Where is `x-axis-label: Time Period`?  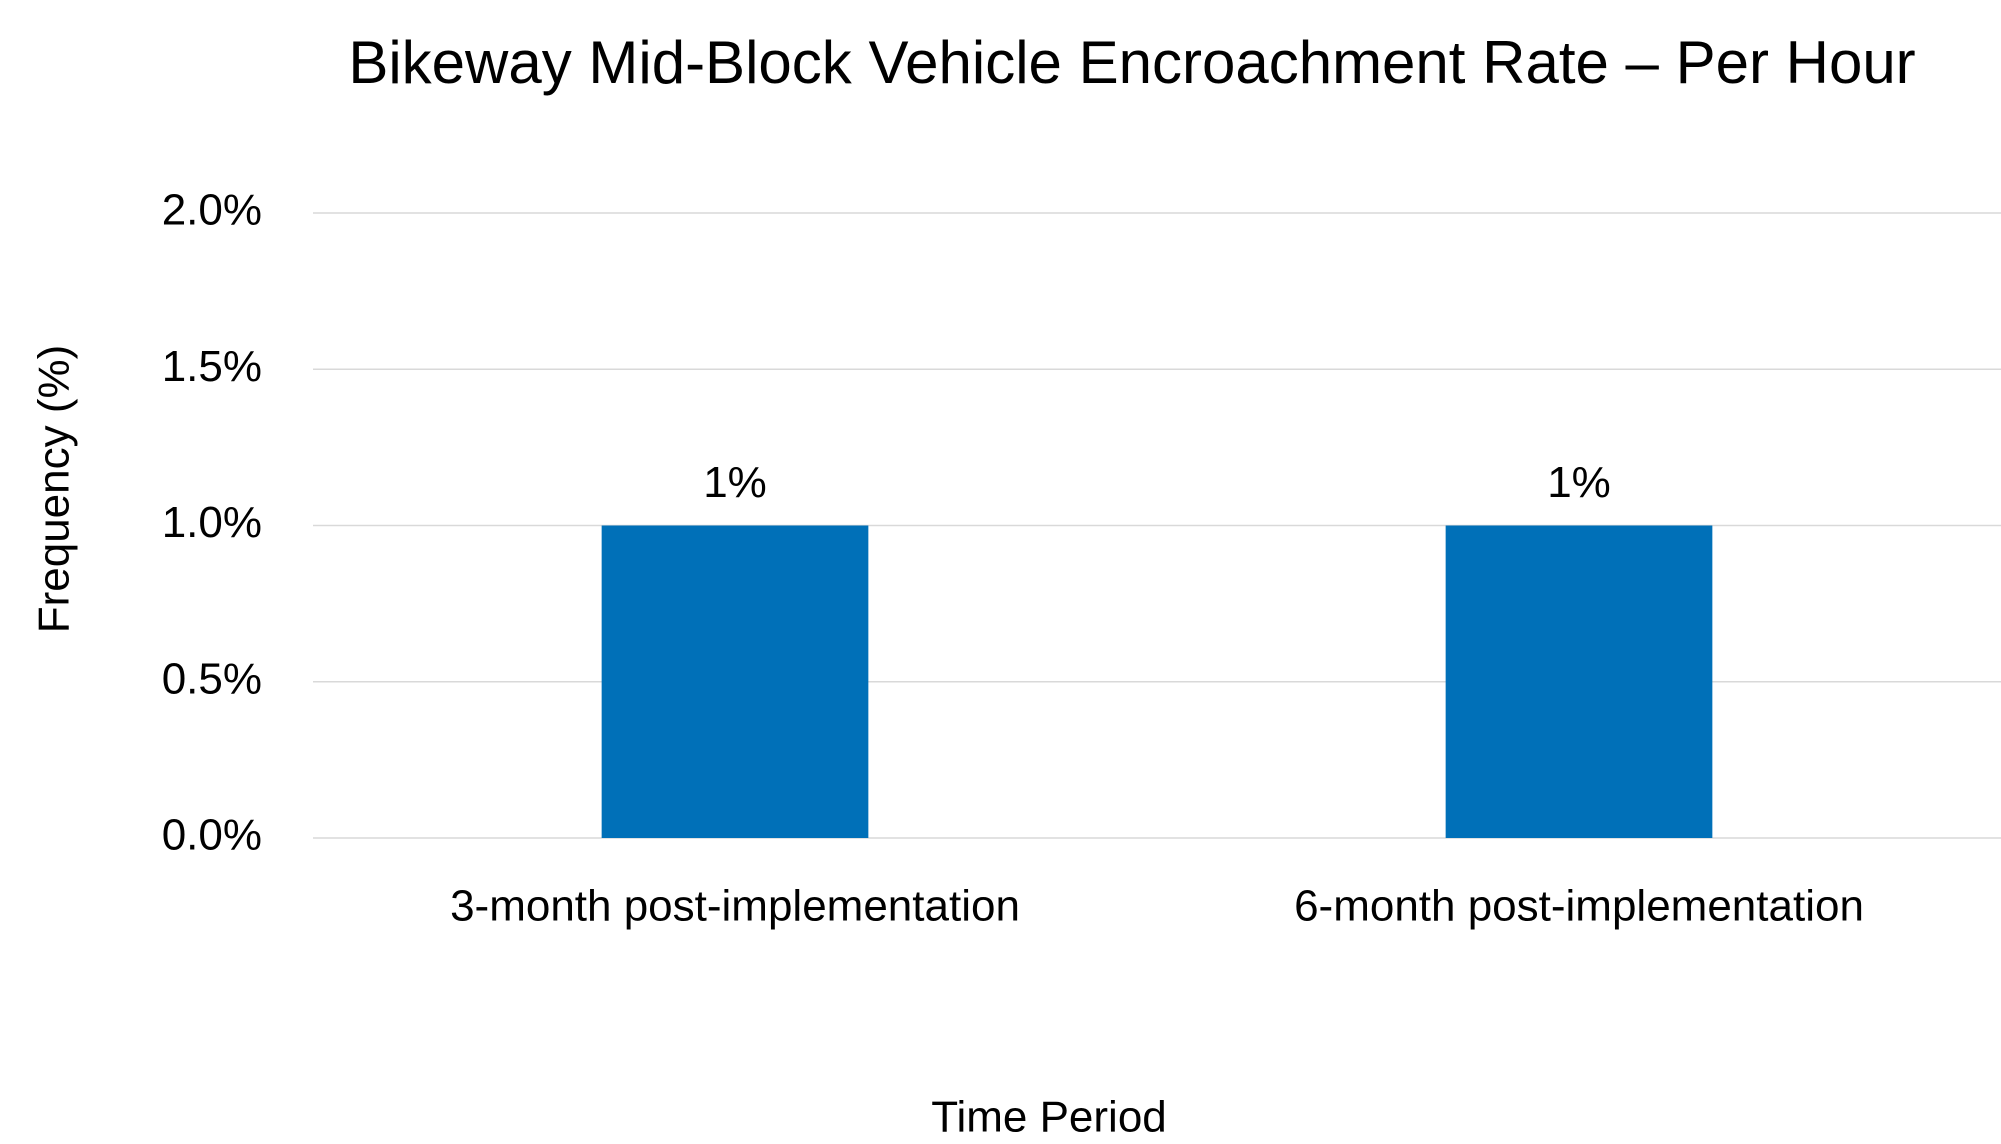 x-axis-label: Time Period is located at coordinates (1049, 1117).